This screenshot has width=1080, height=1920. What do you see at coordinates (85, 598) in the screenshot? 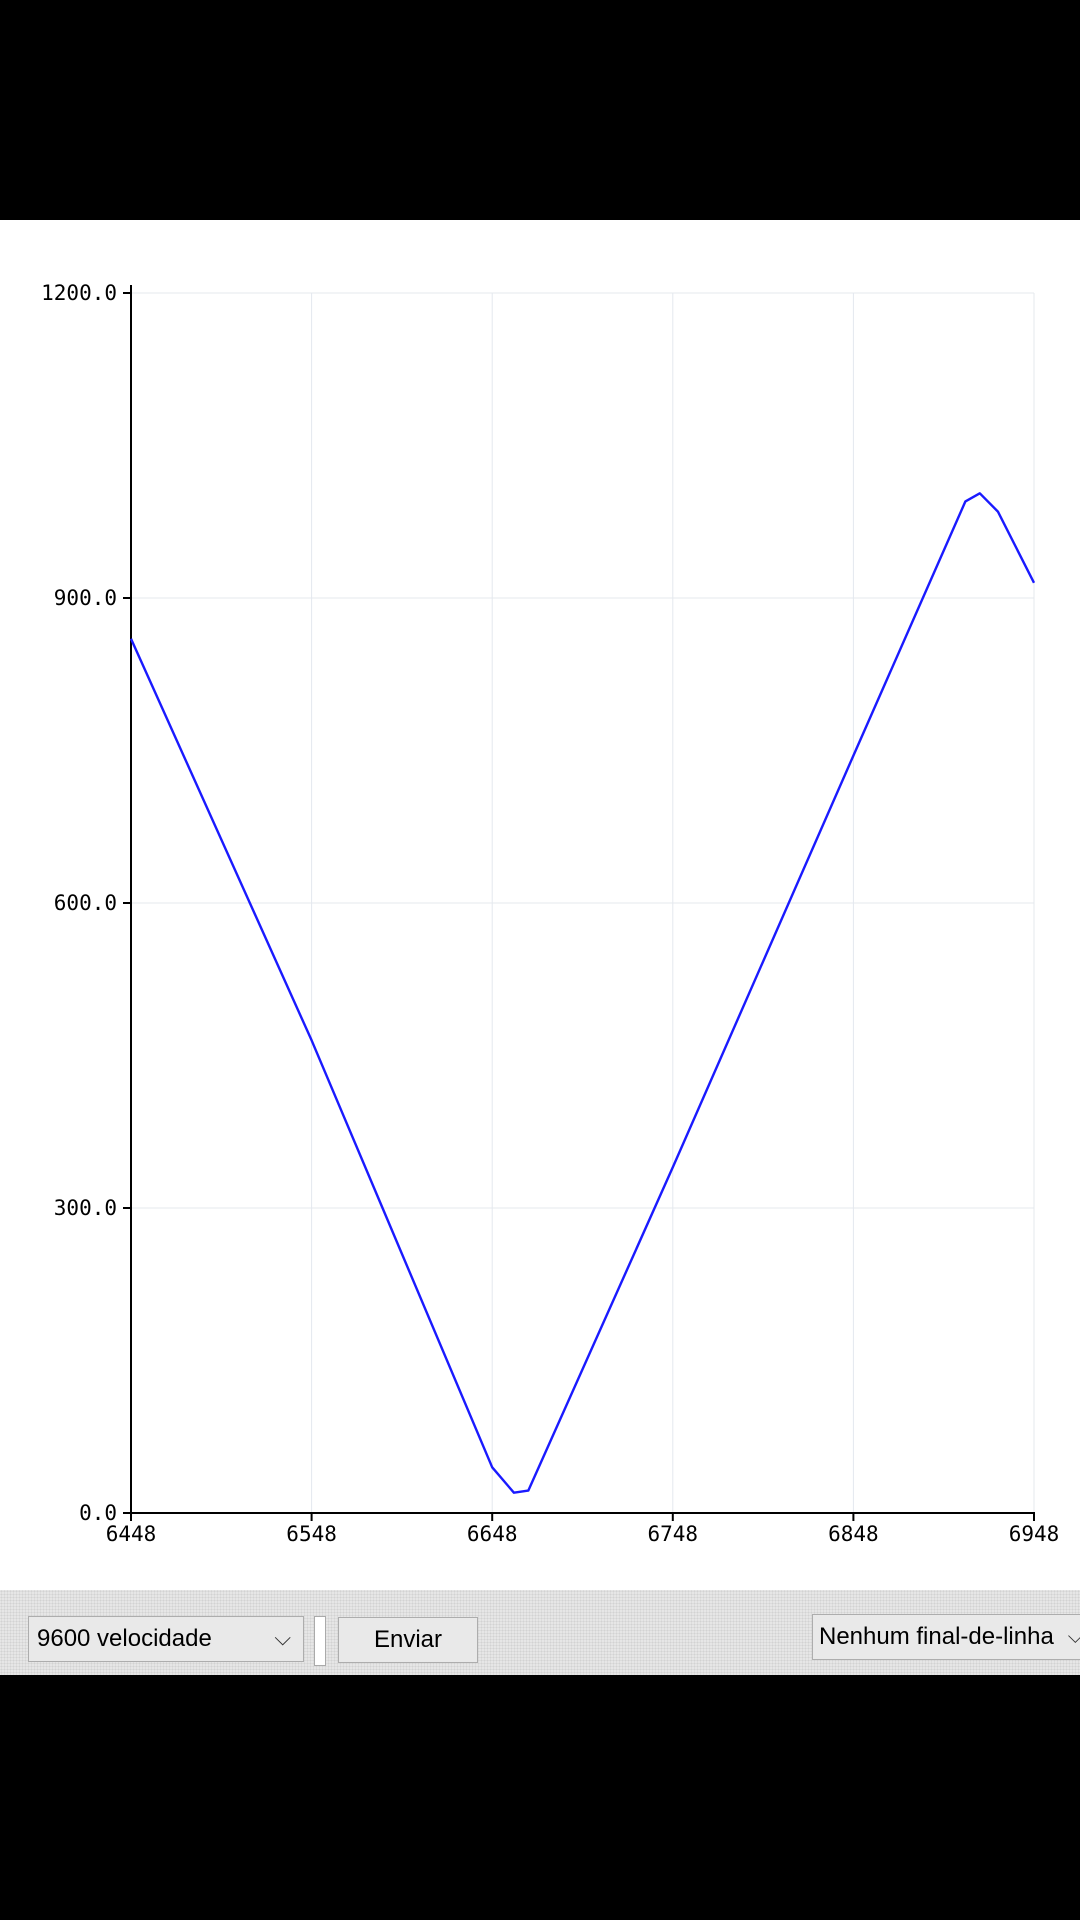
I see `y-tick-label: 900.0` at bounding box center [85, 598].